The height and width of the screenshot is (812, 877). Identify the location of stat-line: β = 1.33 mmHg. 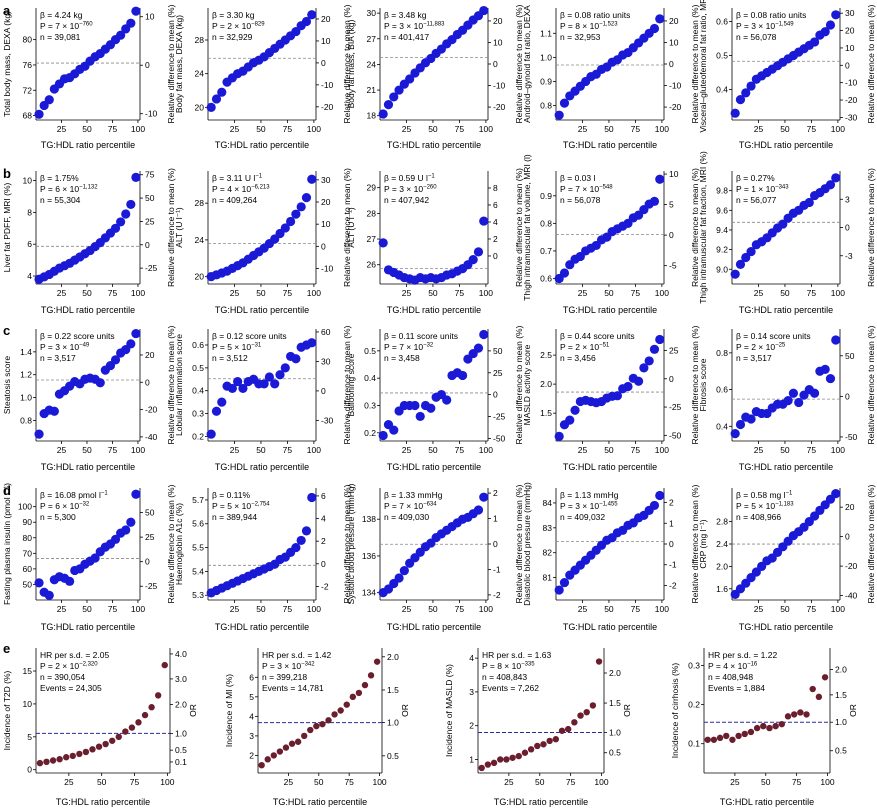
(413, 495).